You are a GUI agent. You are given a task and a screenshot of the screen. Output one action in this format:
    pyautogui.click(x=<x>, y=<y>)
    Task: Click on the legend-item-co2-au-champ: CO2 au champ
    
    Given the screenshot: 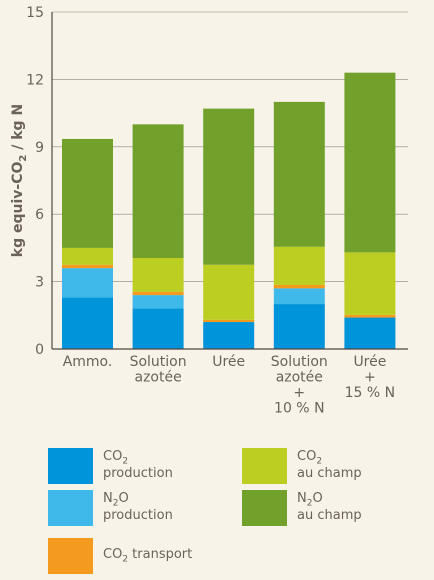 What is the action you would take?
    pyautogui.click(x=302, y=466)
    